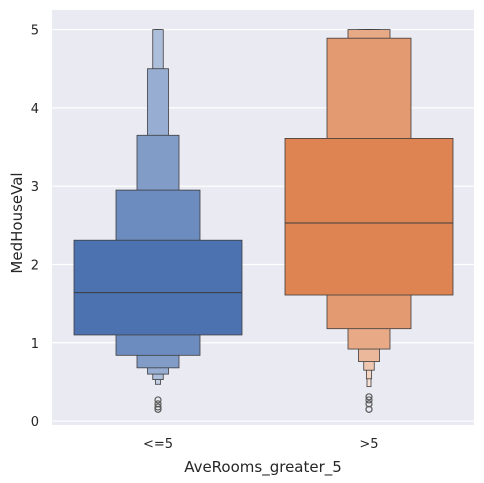 The height and width of the screenshot is (483, 484). What do you see at coordinates (263, 467) in the screenshot?
I see `x-axis-label: AveRooms_greater_5` at bounding box center [263, 467].